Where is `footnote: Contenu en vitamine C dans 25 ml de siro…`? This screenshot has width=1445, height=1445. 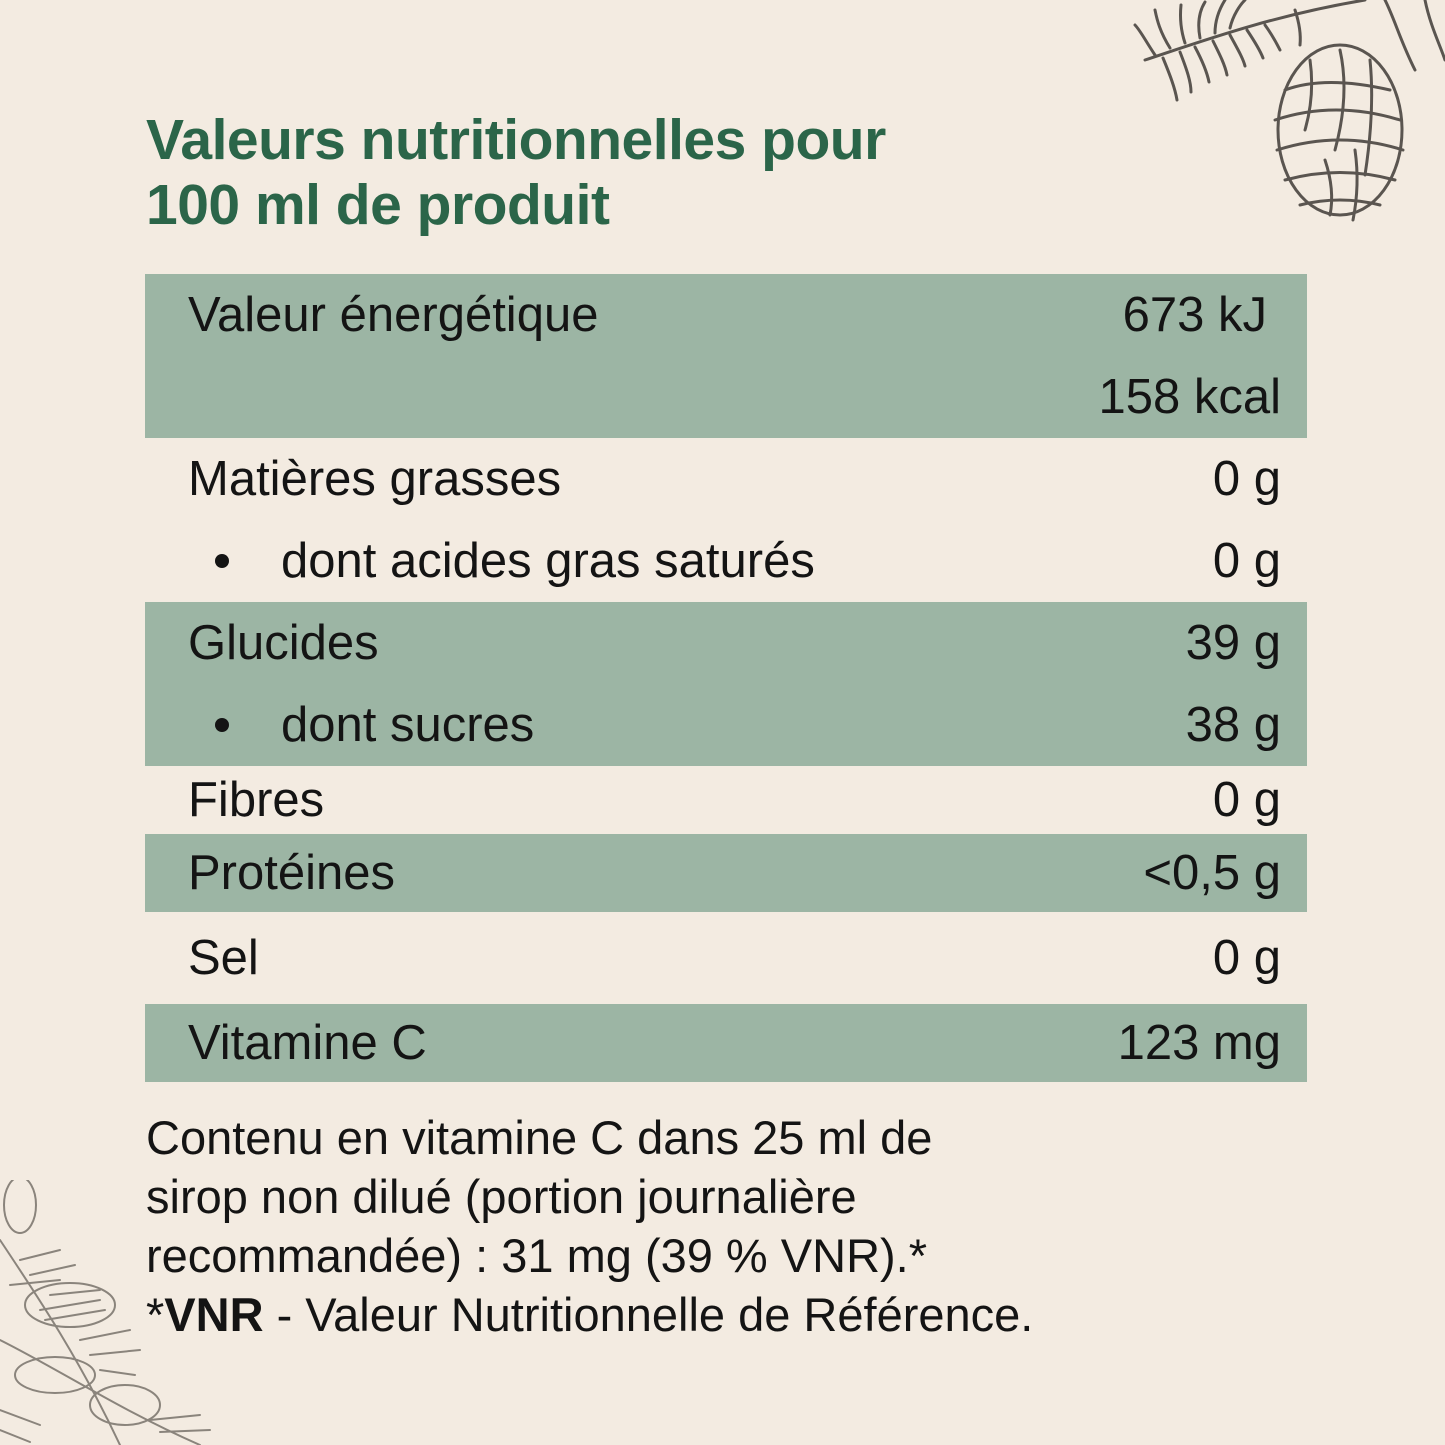
footnote: Contenu en vitamine C dans 25 ml de siro… is located at coordinates (746, 1226).